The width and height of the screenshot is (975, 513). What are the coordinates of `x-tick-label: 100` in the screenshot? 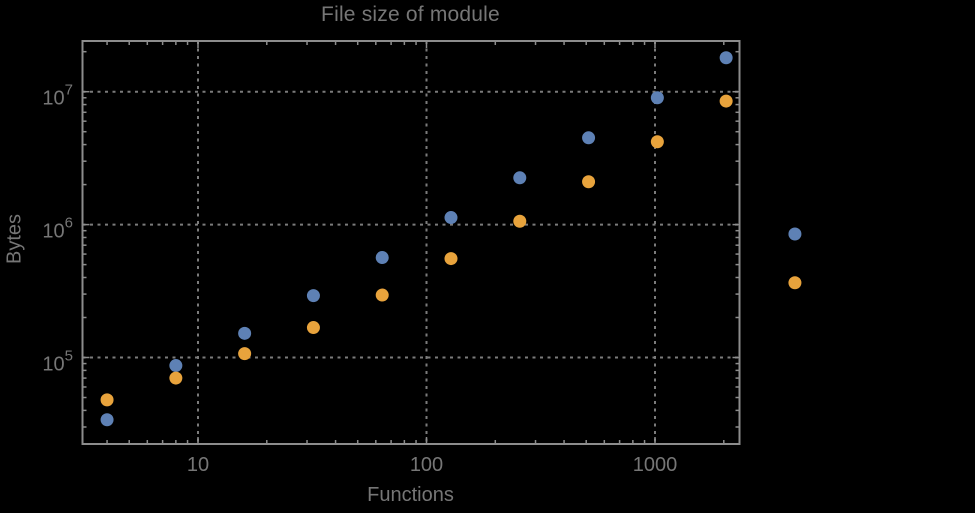 It's located at (426, 465).